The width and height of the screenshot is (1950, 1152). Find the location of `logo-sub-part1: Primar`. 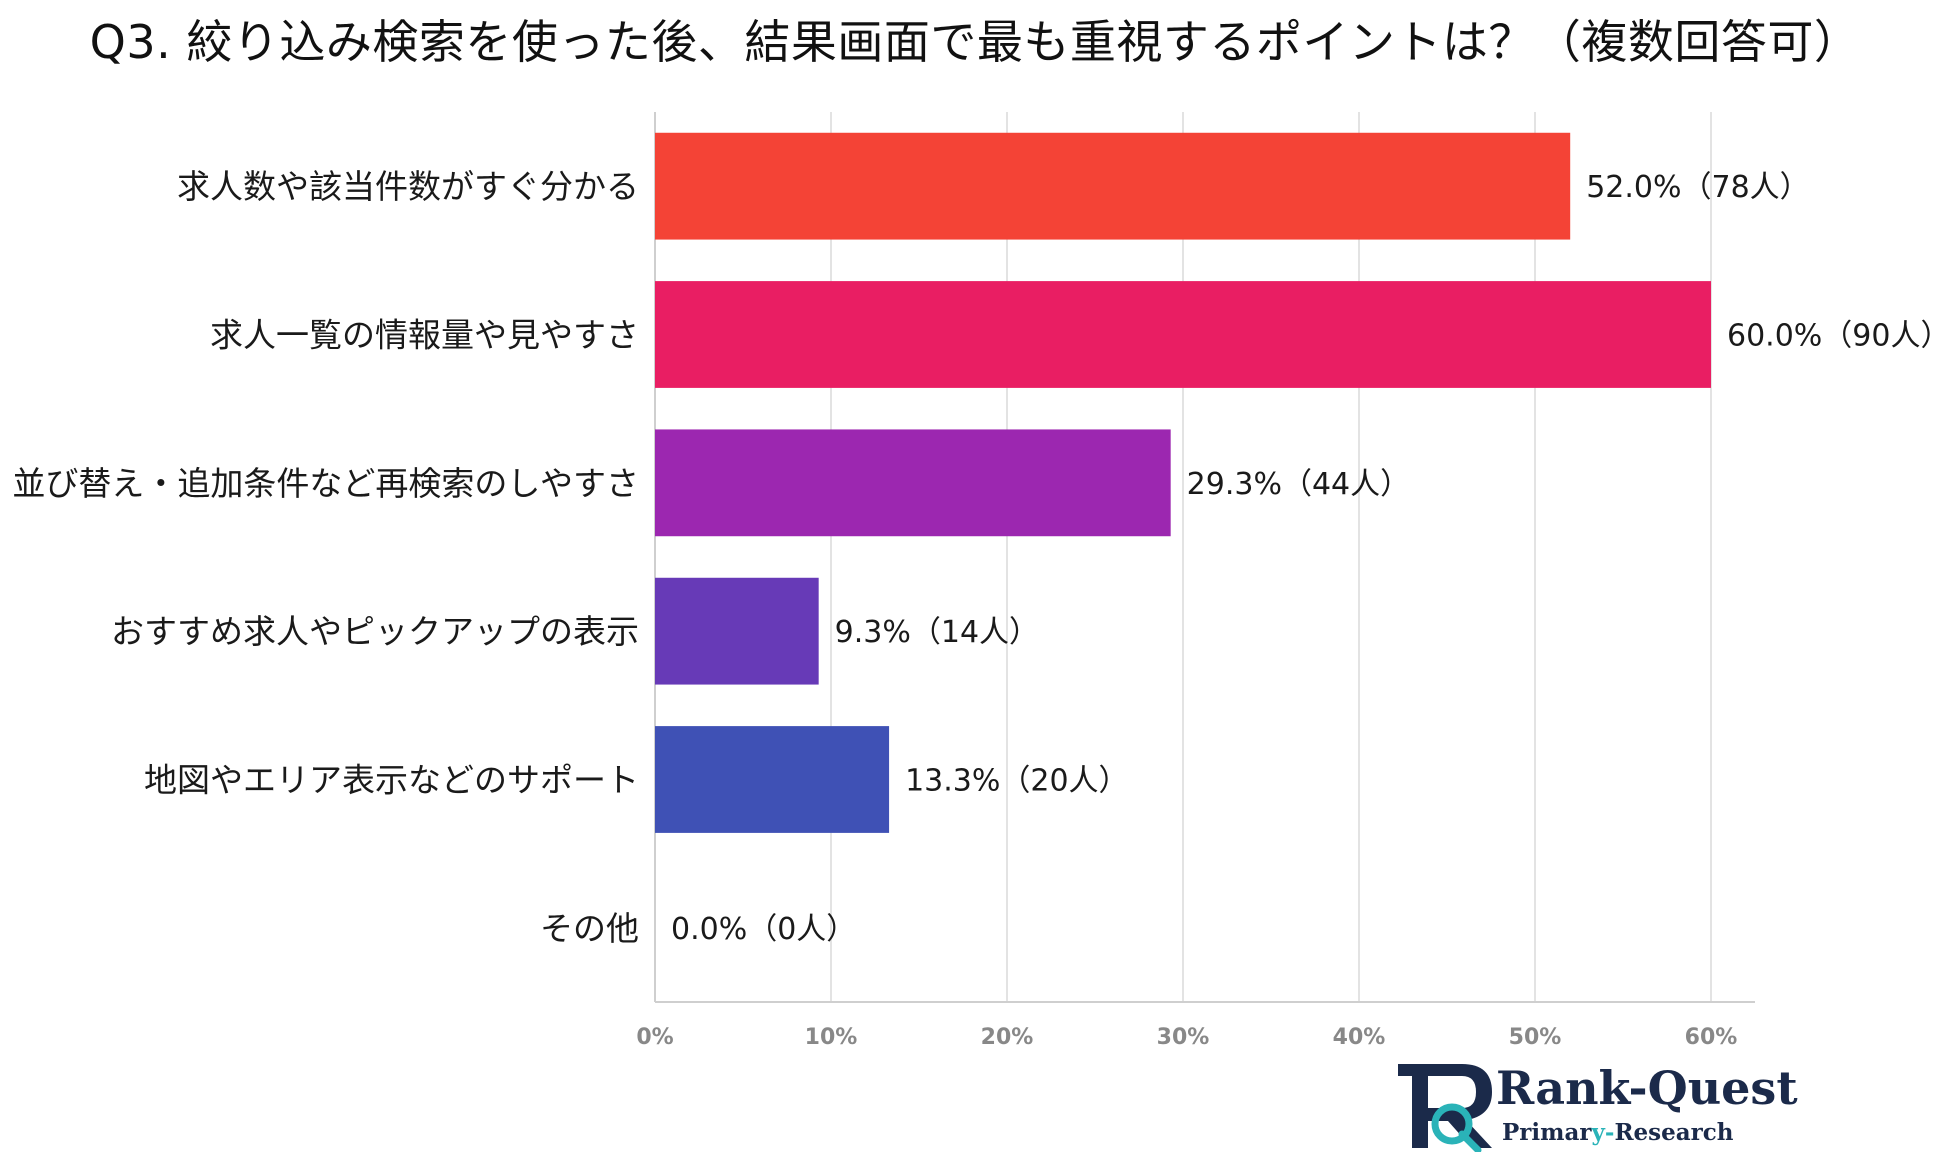

logo-sub-part1: Primar is located at coordinates (1547, 1132).